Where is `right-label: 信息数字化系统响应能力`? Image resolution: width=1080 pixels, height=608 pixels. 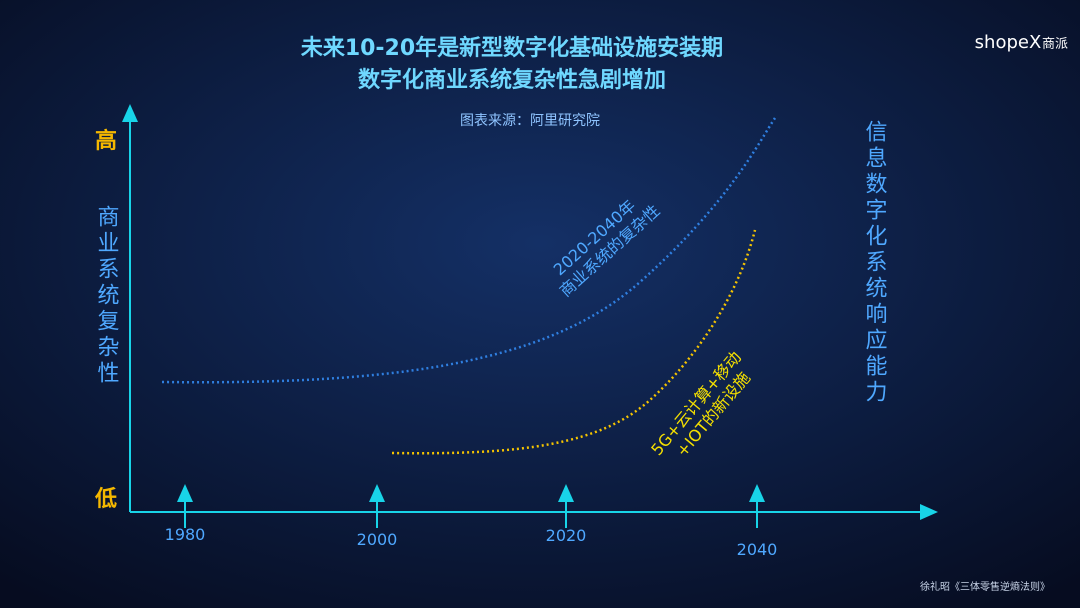
right-label: 信息数字化系统响应能力 is located at coordinates (875, 263).